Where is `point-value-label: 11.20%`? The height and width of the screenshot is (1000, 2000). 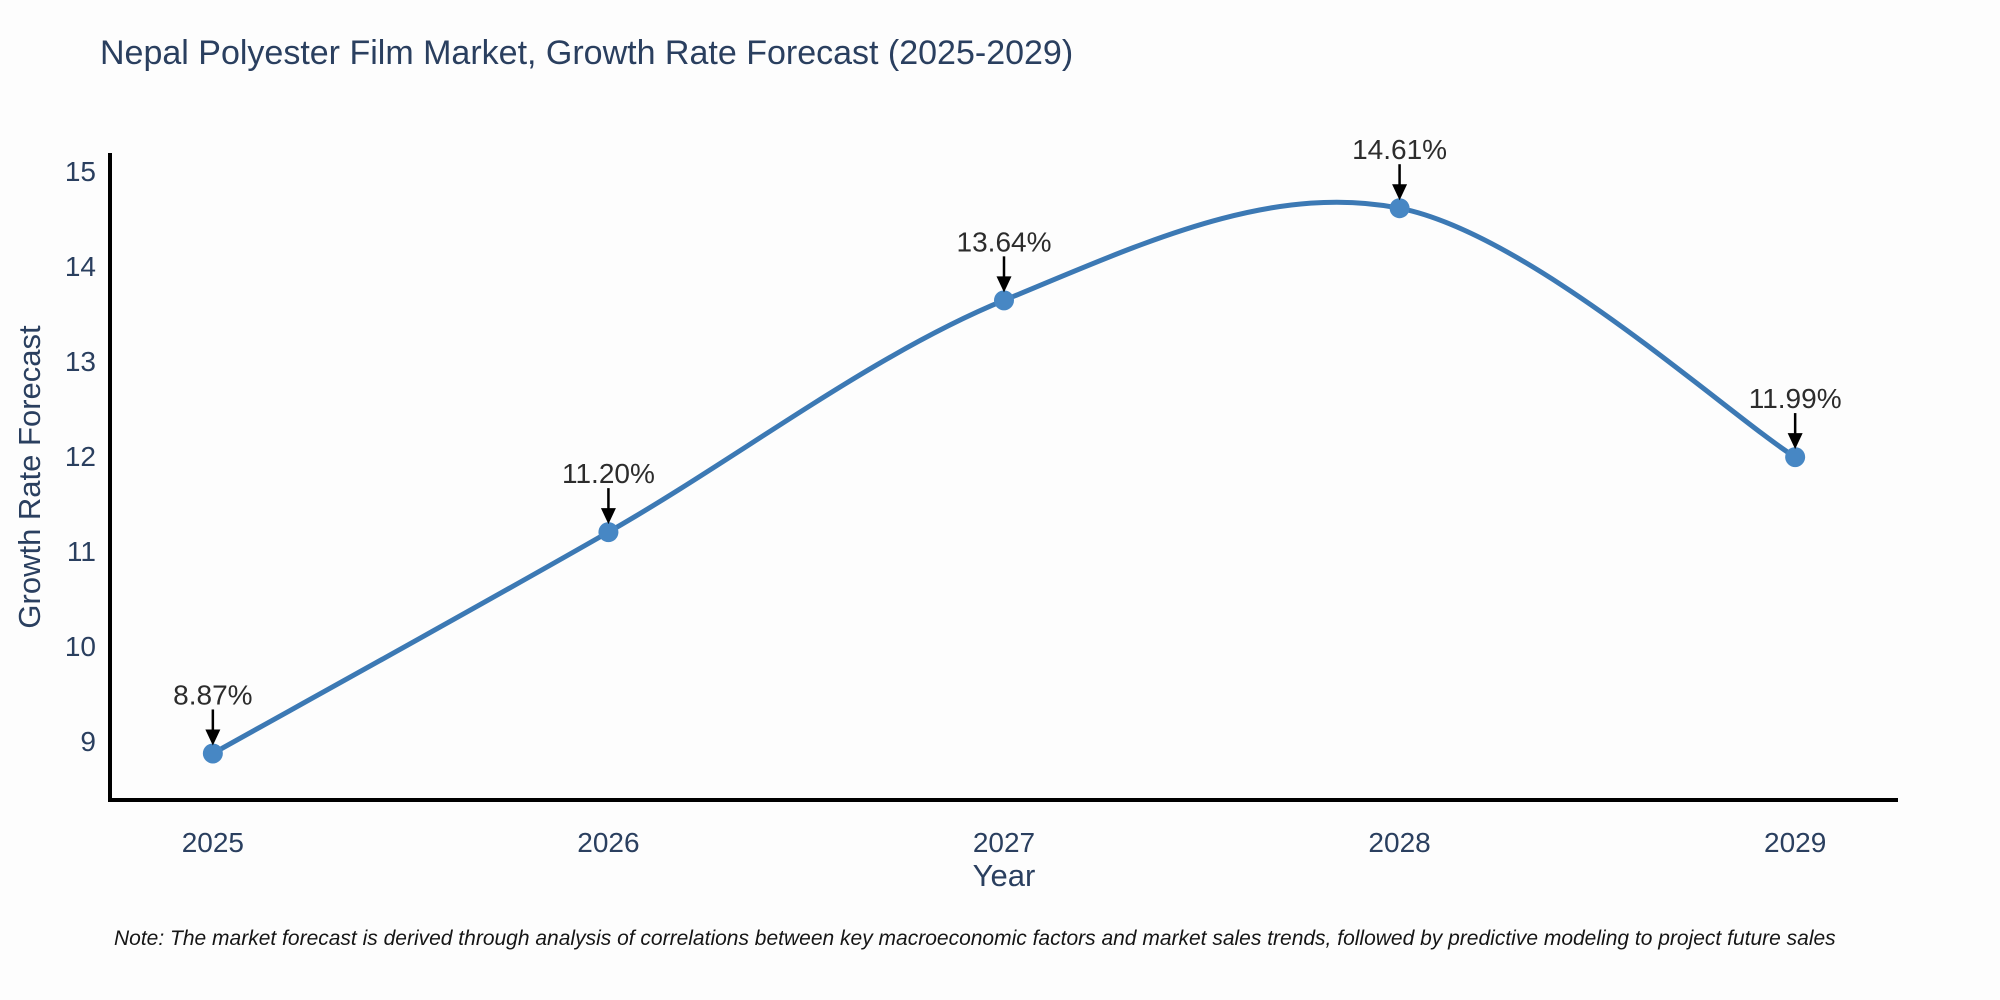 point-value-label: 11.20% is located at coordinates (608, 473).